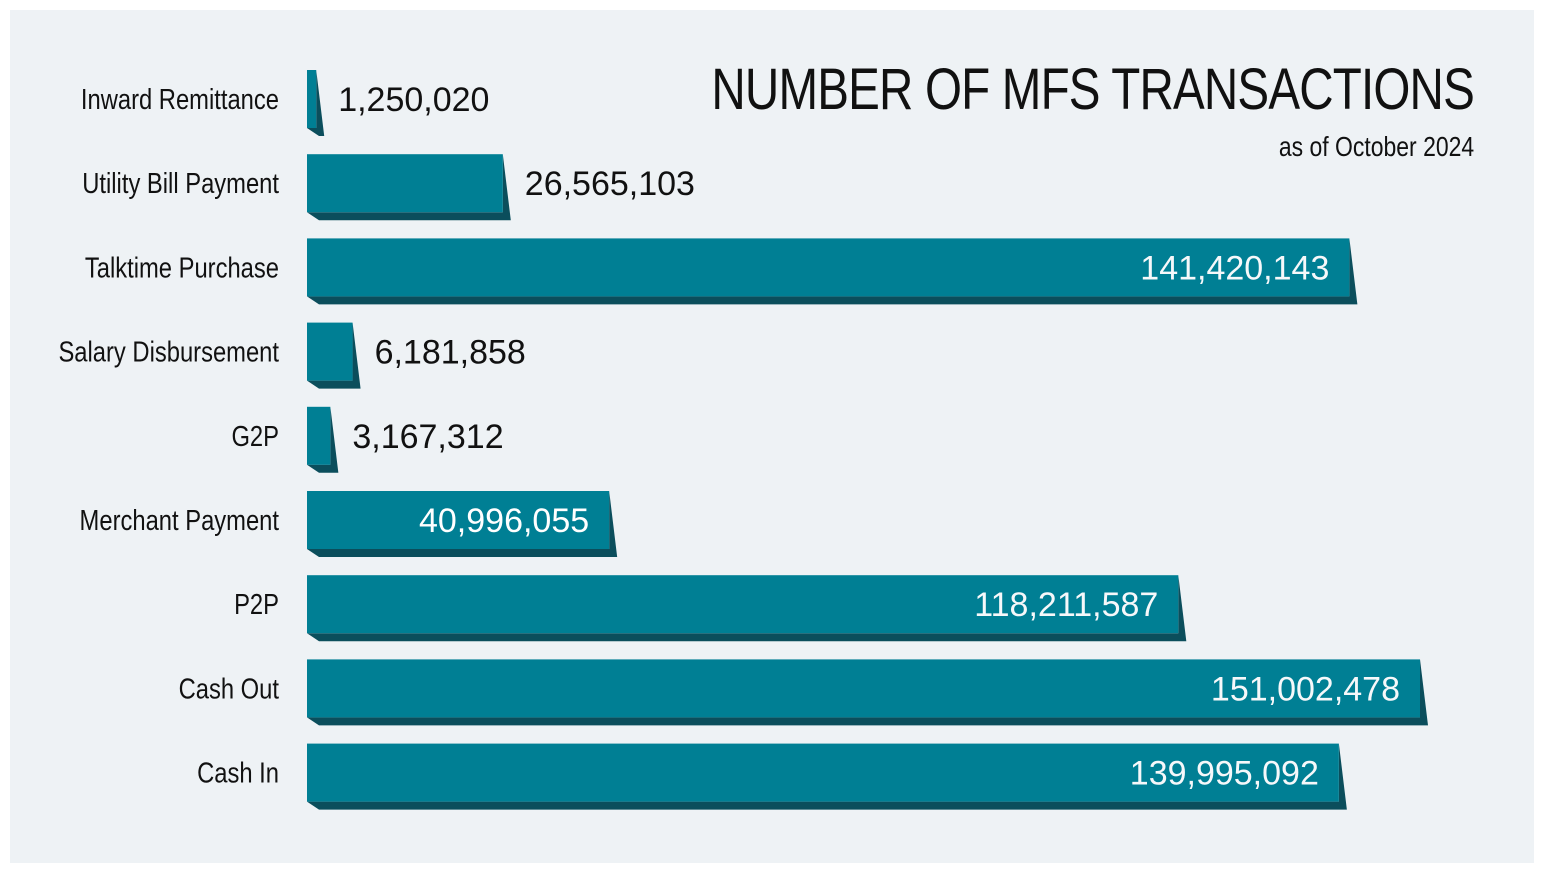 The width and height of the screenshot is (1544, 874). What do you see at coordinates (180, 520) in the screenshot?
I see `category-label-merchant-payment: Merchant Payment` at bounding box center [180, 520].